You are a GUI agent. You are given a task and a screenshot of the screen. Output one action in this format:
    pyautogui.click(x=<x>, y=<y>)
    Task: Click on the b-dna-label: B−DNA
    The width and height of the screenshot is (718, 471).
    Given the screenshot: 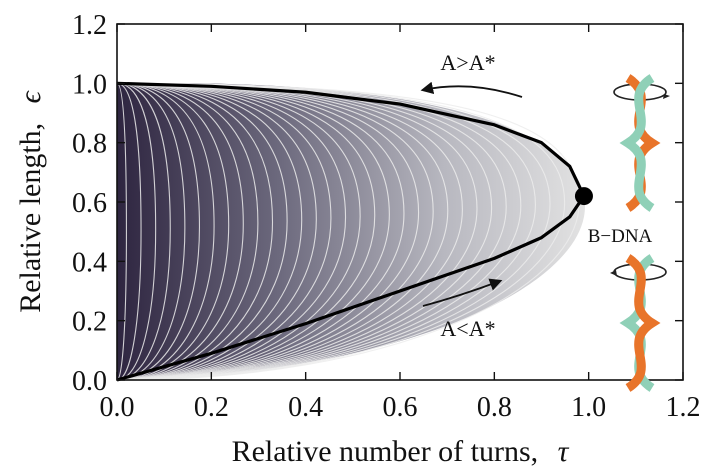 What is the action you would take?
    pyautogui.click(x=620, y=236)
    